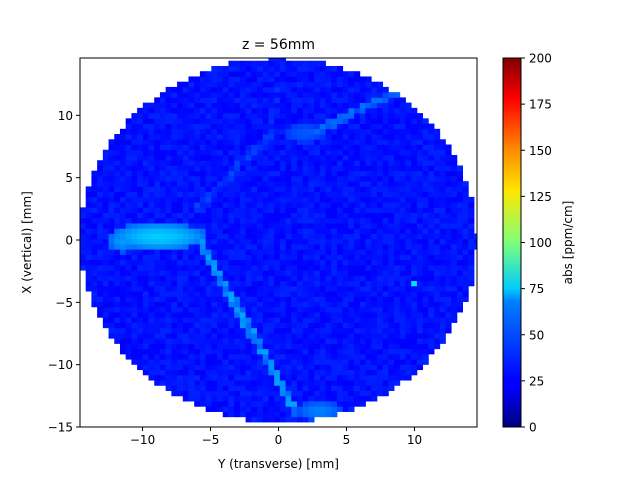 This screenshot has width=640, height=484. What do you see at coordinates (278, 45) in the screenshot?
I see `chart-title: z = 56mm` at bounding box center [278, 45].